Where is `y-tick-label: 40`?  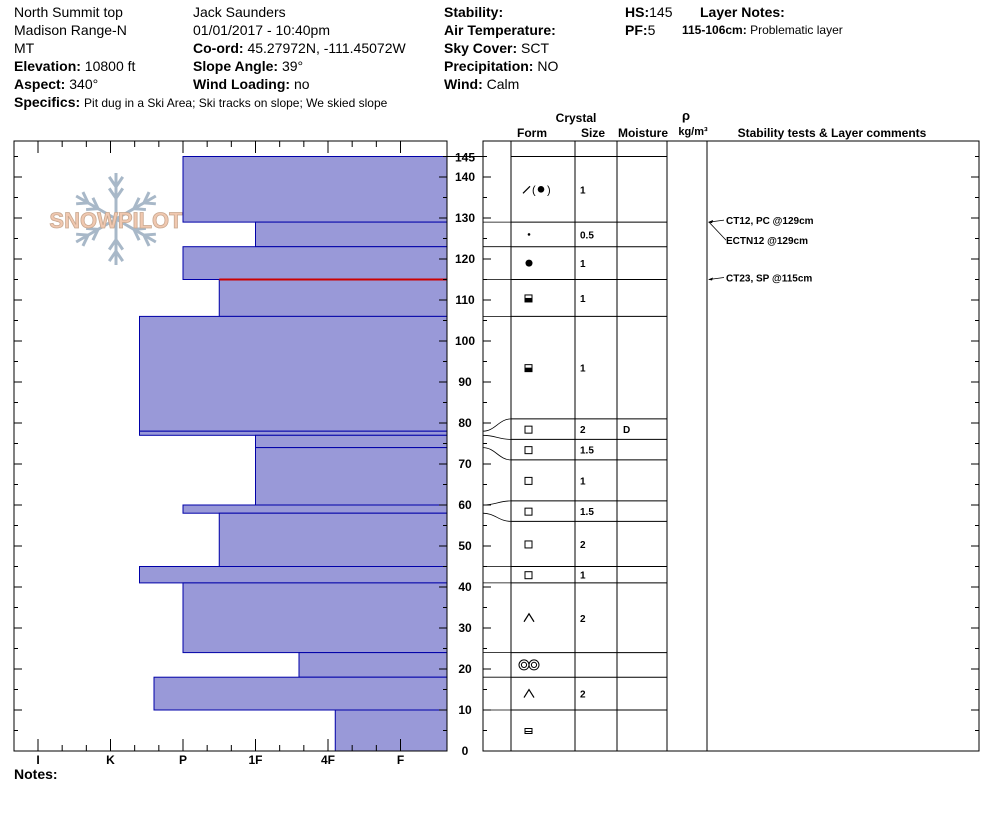 y-tick-label: 40 is located at coordinates (465, 587).